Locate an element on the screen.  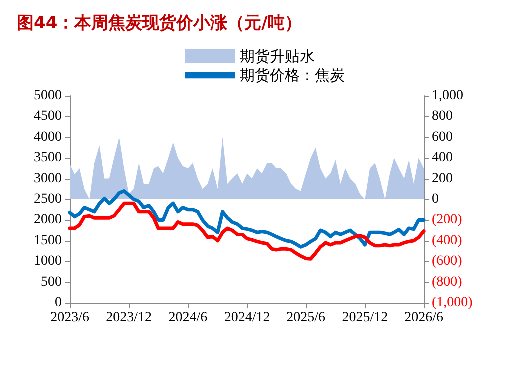
x-tick-label: 2024/6 is located at coordinates (188, 318).